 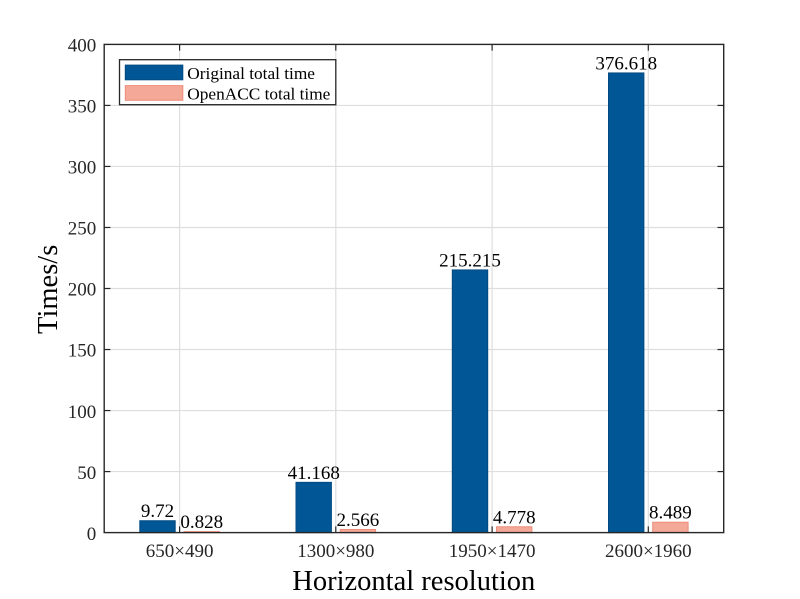 What do you see at coordinates (492, 551) in the screenshot?
I see `svg-text: 1950×1470` at bounding box center [492, 551].